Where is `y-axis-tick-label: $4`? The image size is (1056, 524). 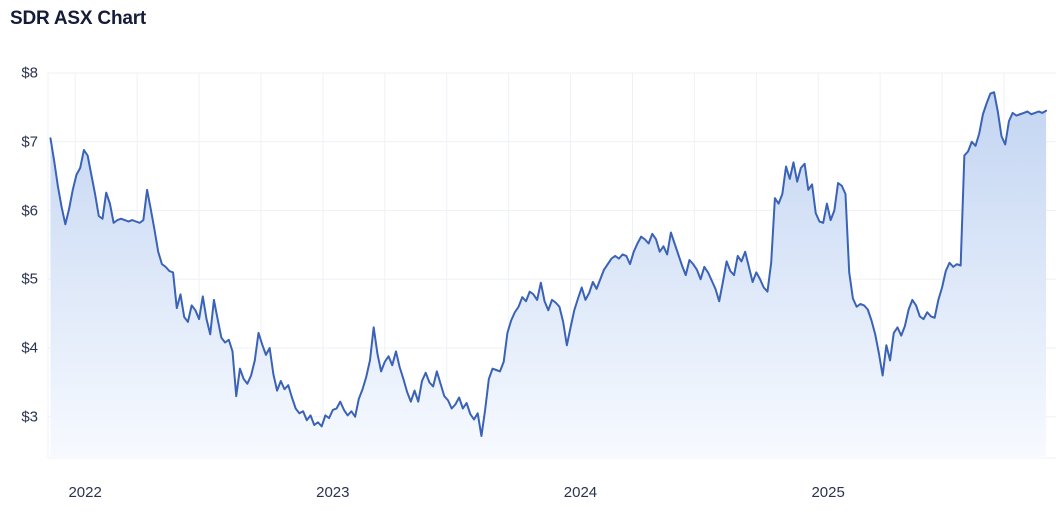 y-axis-tick-label: $4 is located at coordinates (29, 348).